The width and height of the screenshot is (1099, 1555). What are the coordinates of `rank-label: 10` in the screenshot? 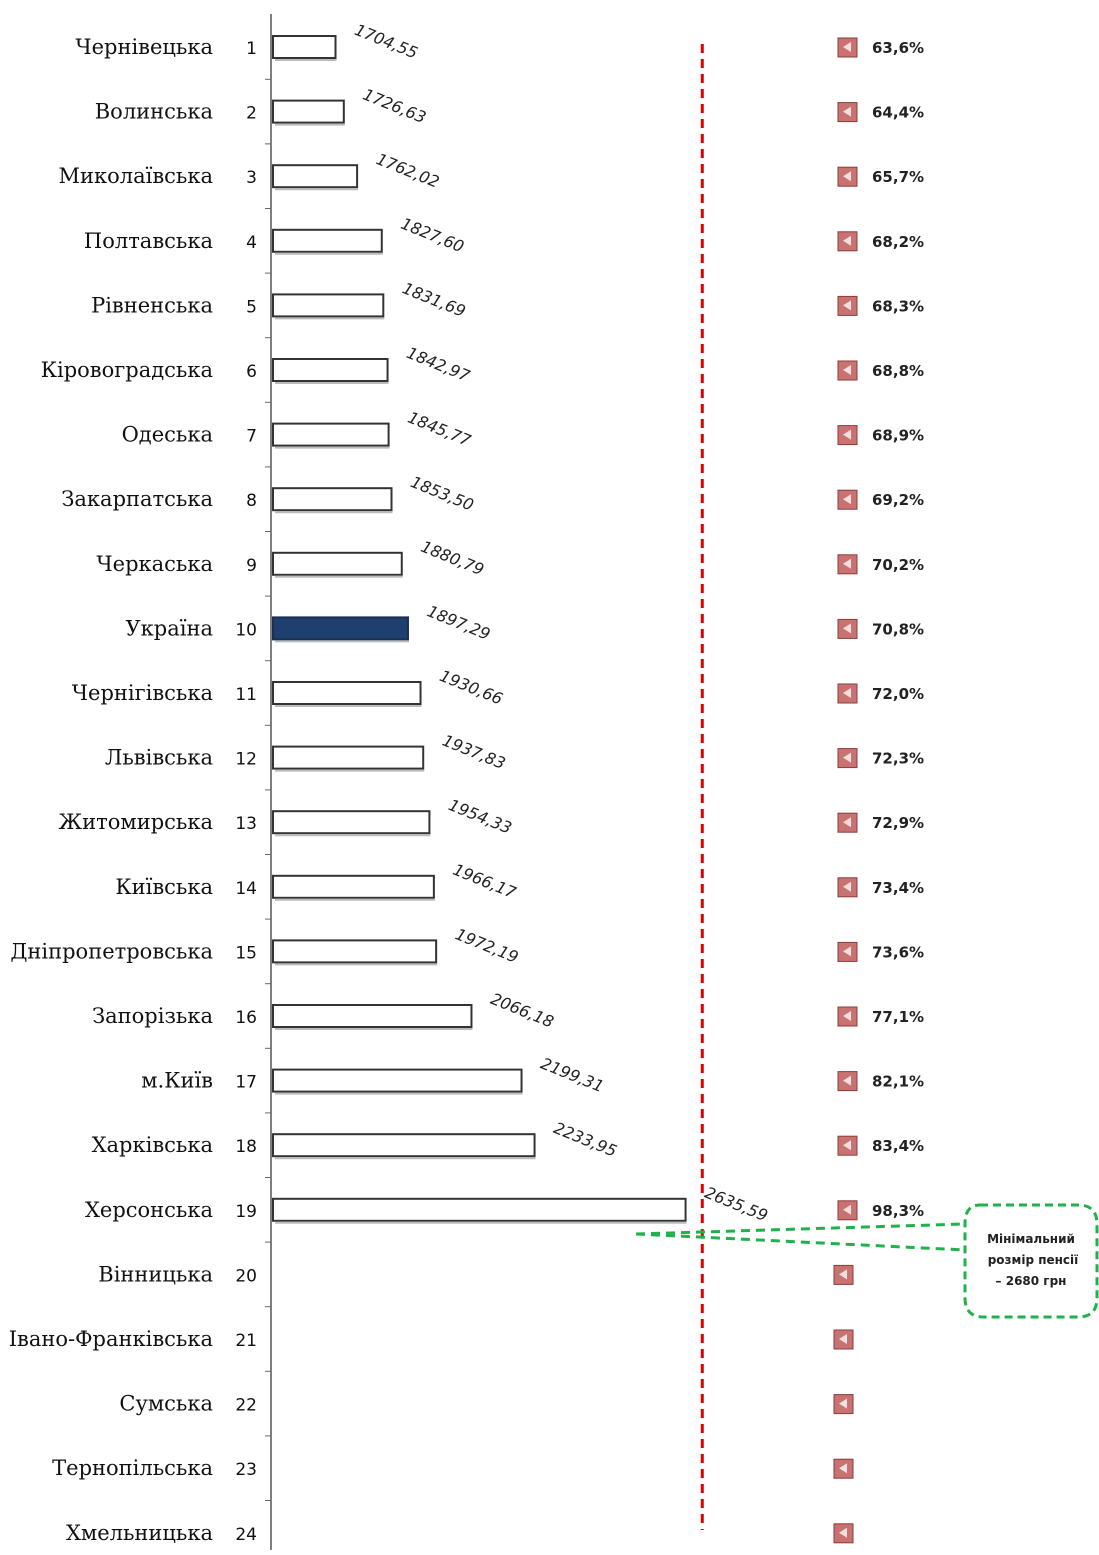 It's located at (246, 630).